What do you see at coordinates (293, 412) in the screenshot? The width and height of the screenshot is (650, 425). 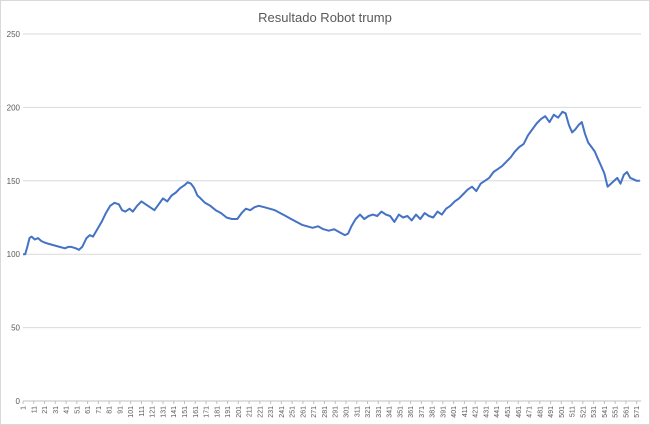 I see `x-tick-label: 251` at bounding box center [293, 412].